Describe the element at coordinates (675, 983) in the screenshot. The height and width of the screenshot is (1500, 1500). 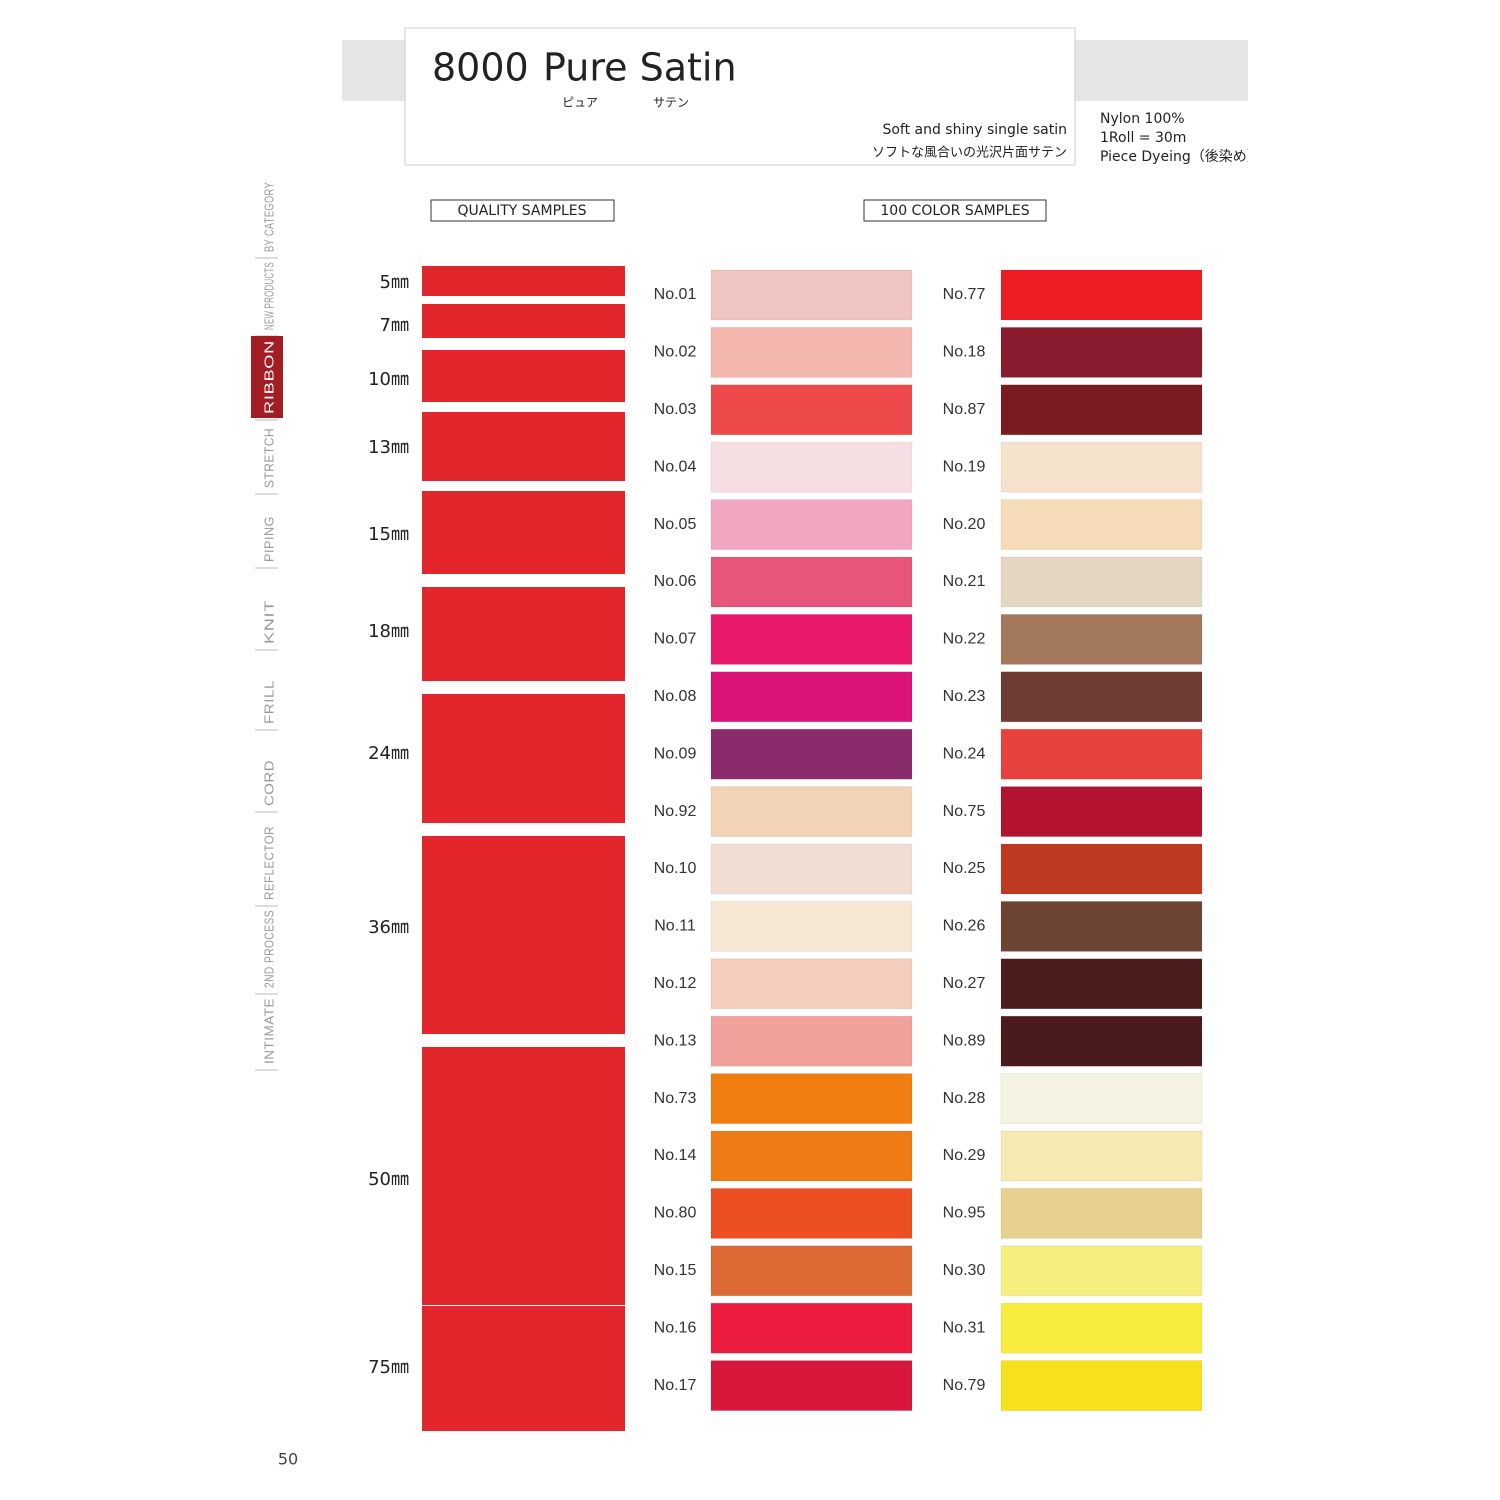
I see `color-label: No.12` at that location.